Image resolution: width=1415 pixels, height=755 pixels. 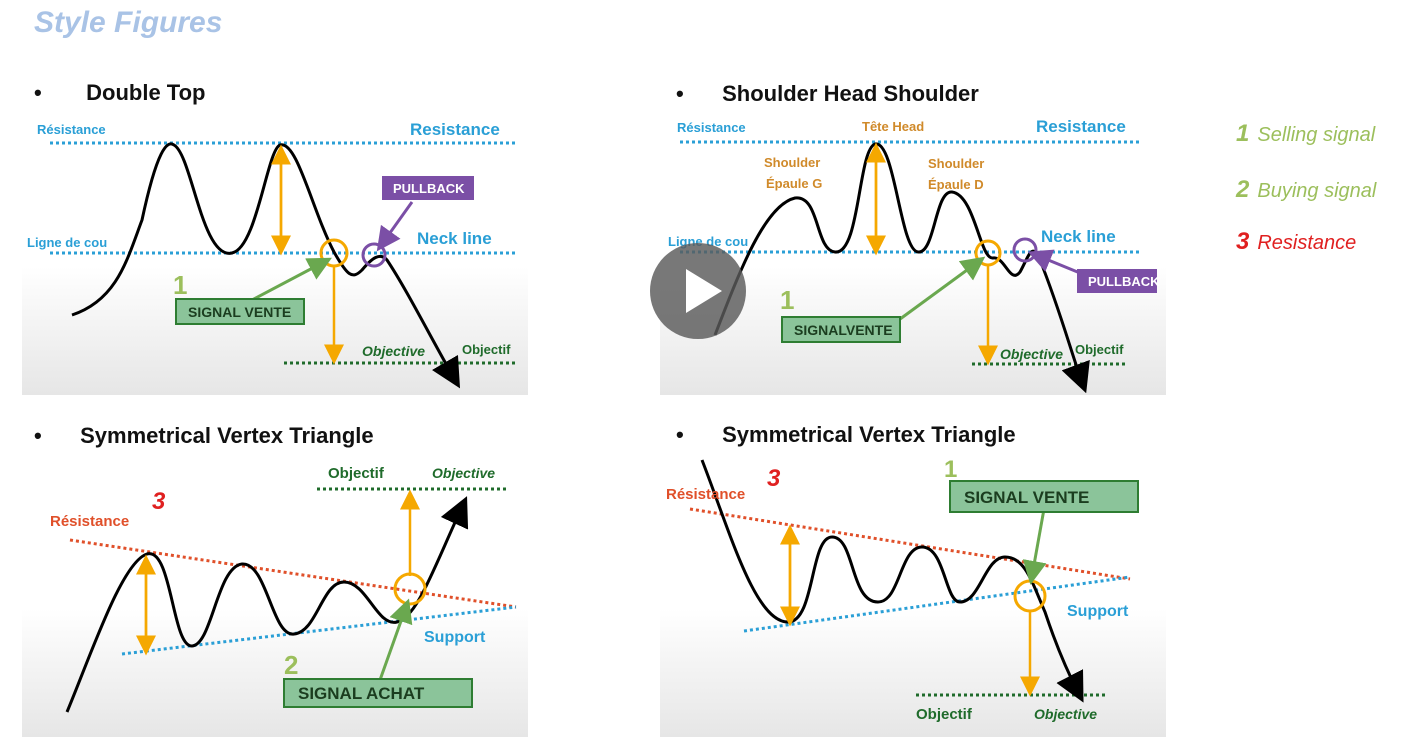 What do you see at coordinates (361, 693) in the screenshot?
I see `signal-label: SIGNAL ACHAT` at bounding box center [361, 693].